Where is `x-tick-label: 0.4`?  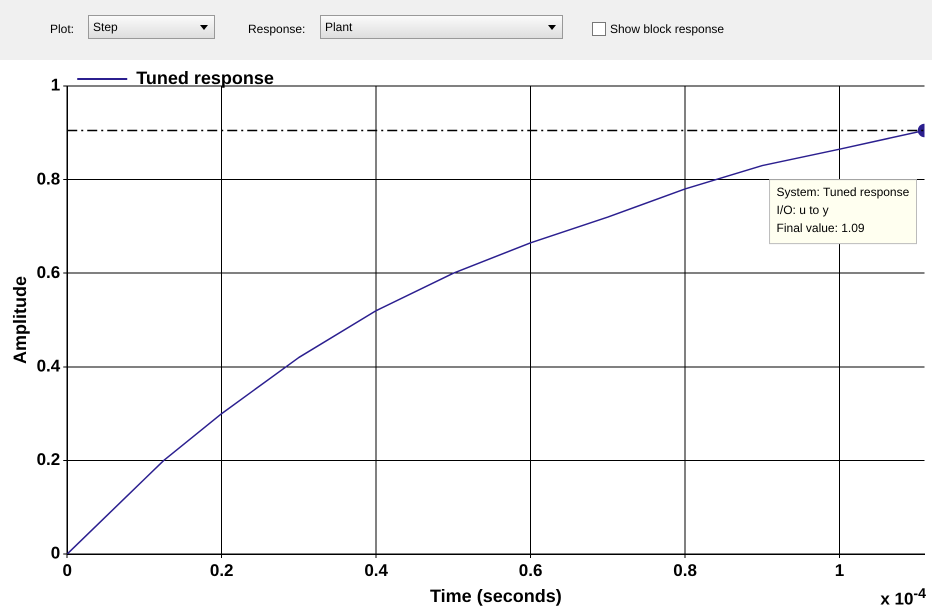
x-tick-label: 0.4 is located at coordinates (376, 570).